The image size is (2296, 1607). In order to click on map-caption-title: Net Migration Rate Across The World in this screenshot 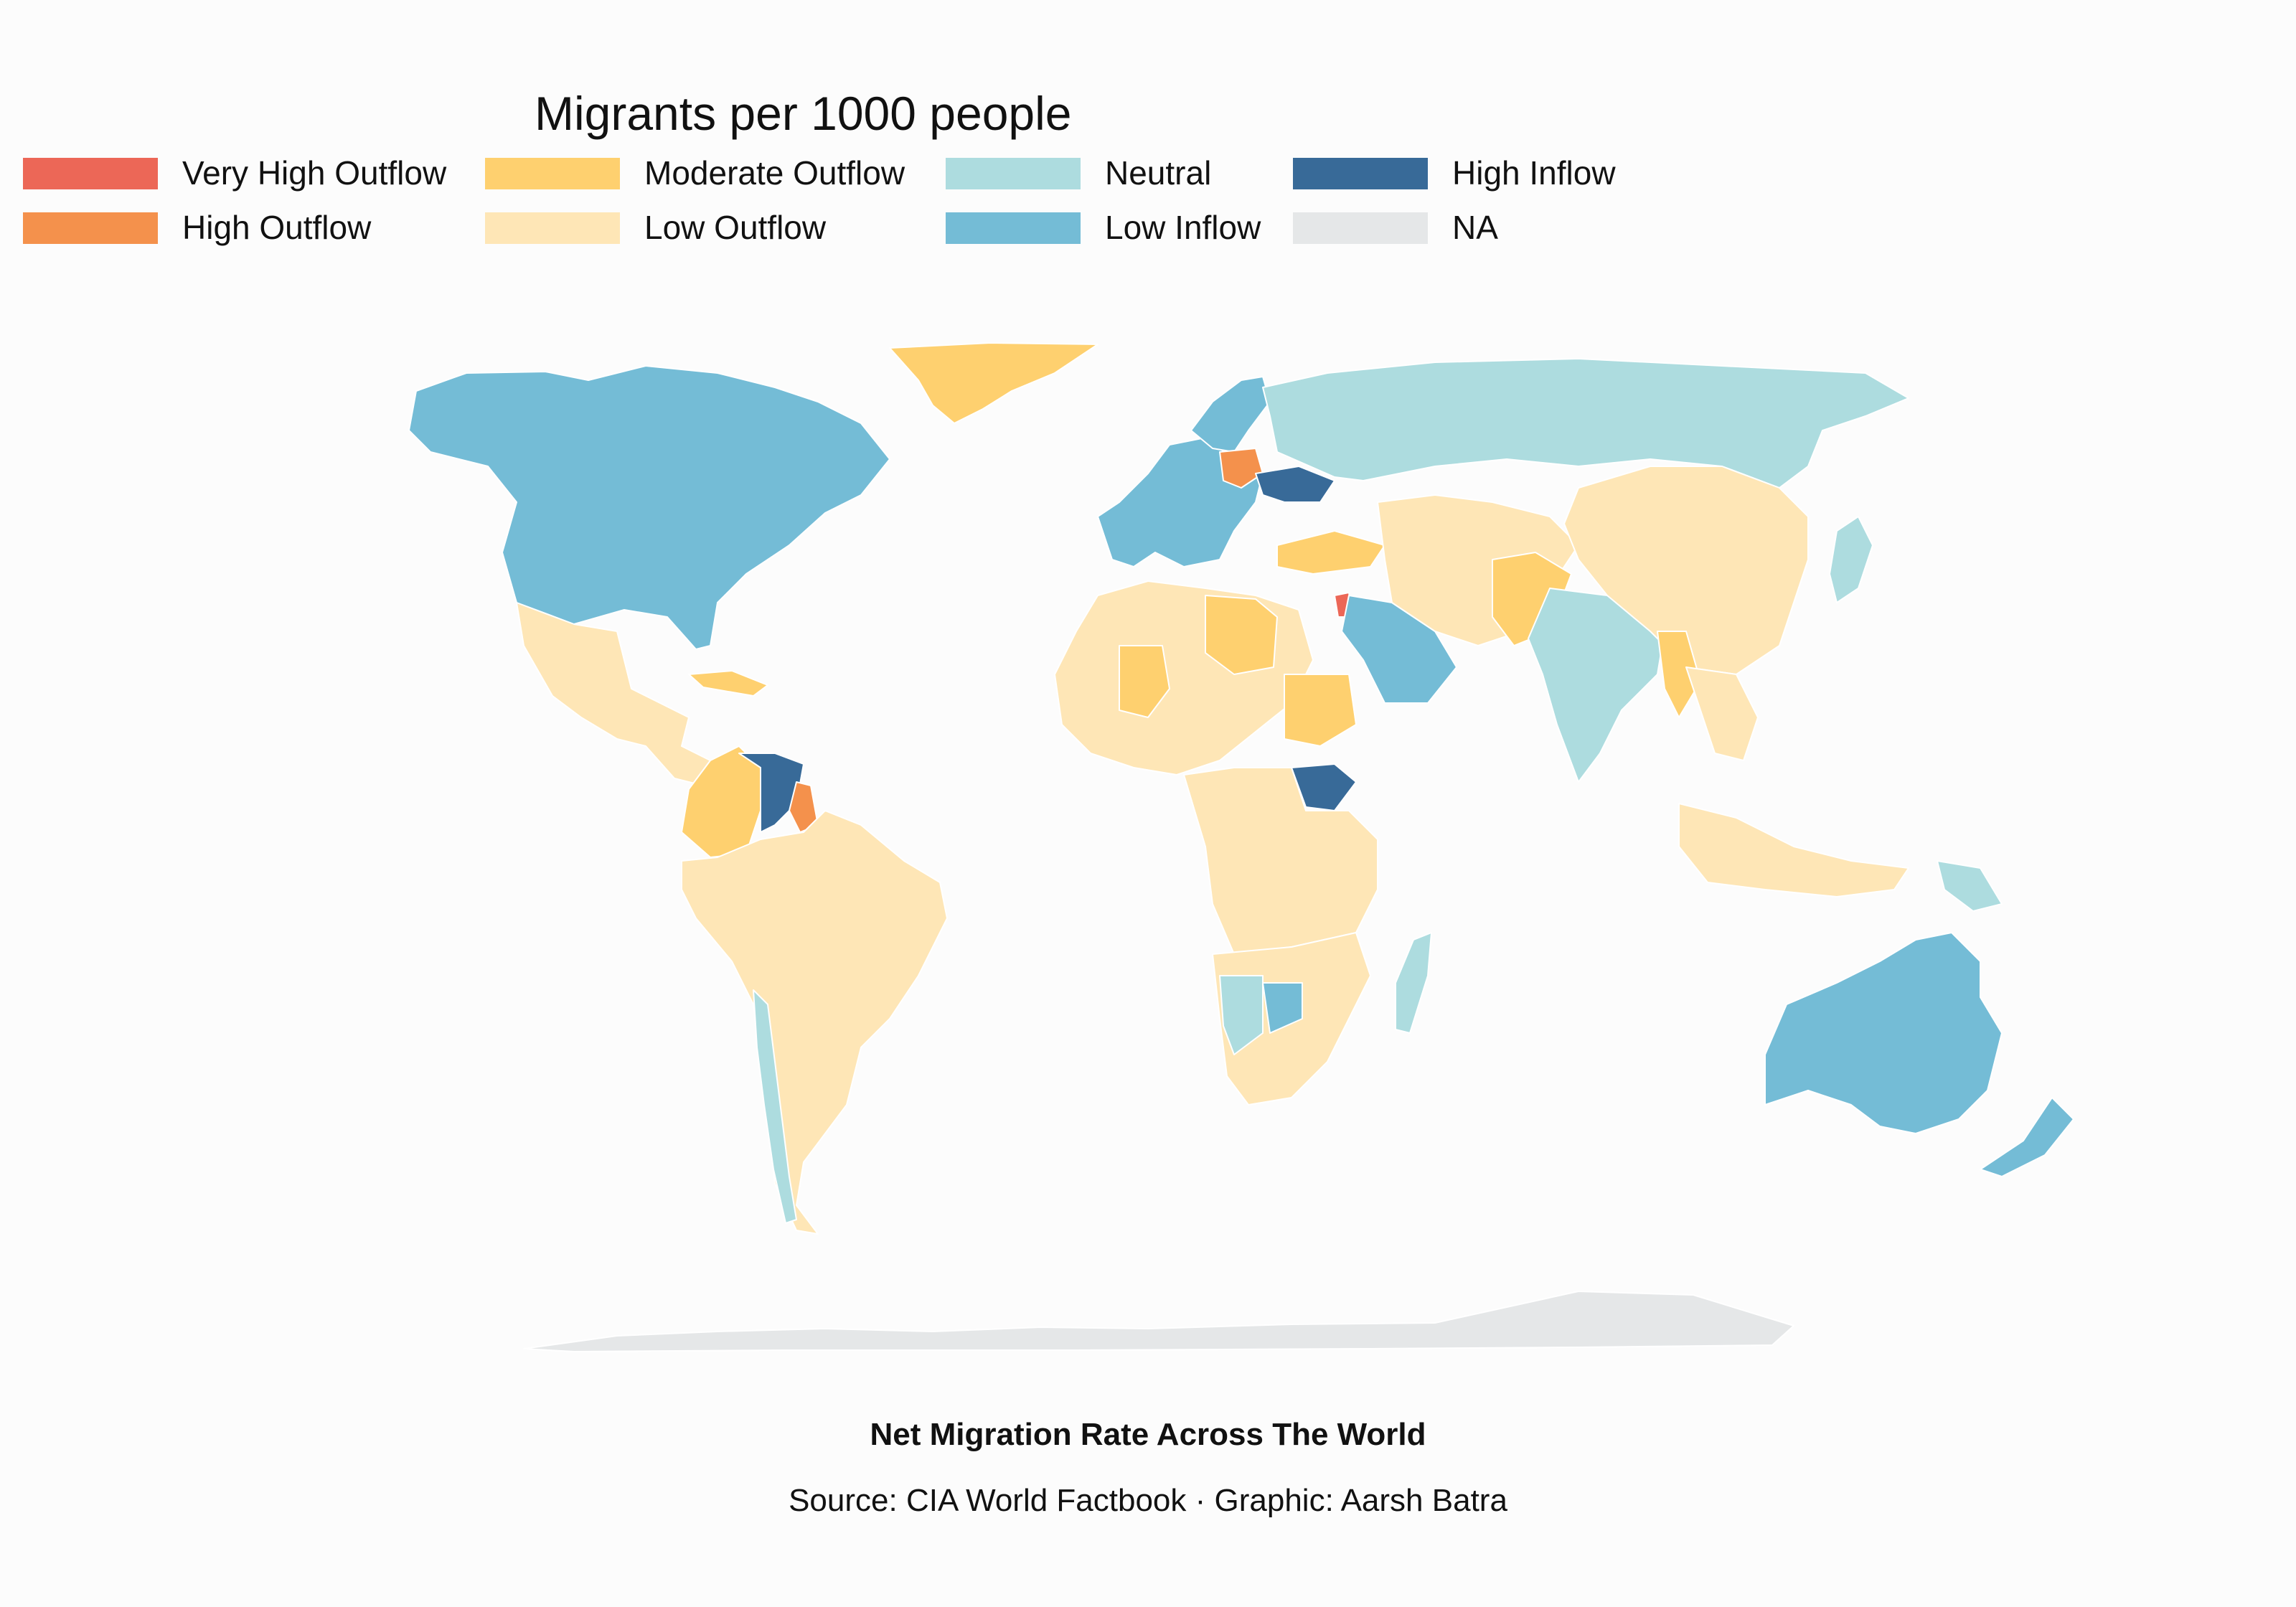, I will do `click(1148, 1434)`.